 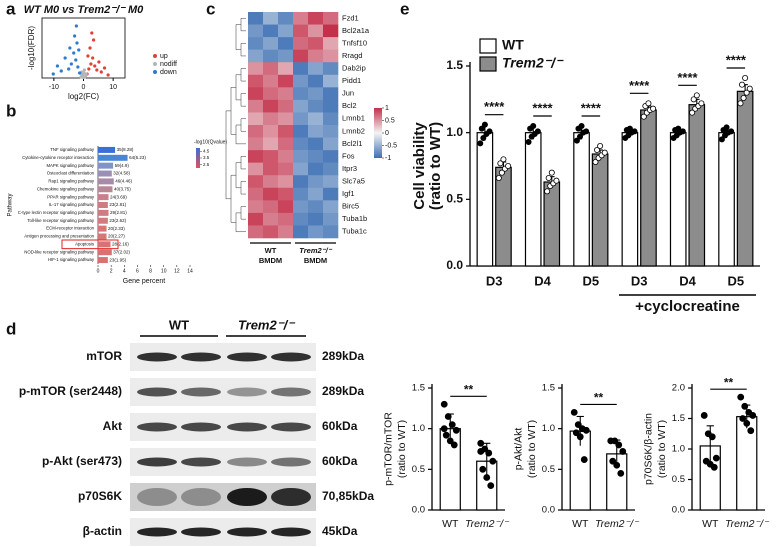 I want to click on y-tick-label: HIF-1 signaling pathway, so click(x=71, y=259).